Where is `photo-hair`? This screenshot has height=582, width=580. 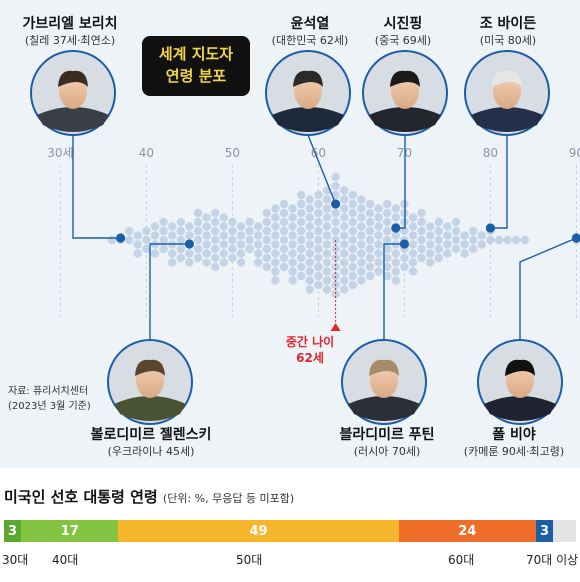
photo-hair is located at coordinates (384, 367).